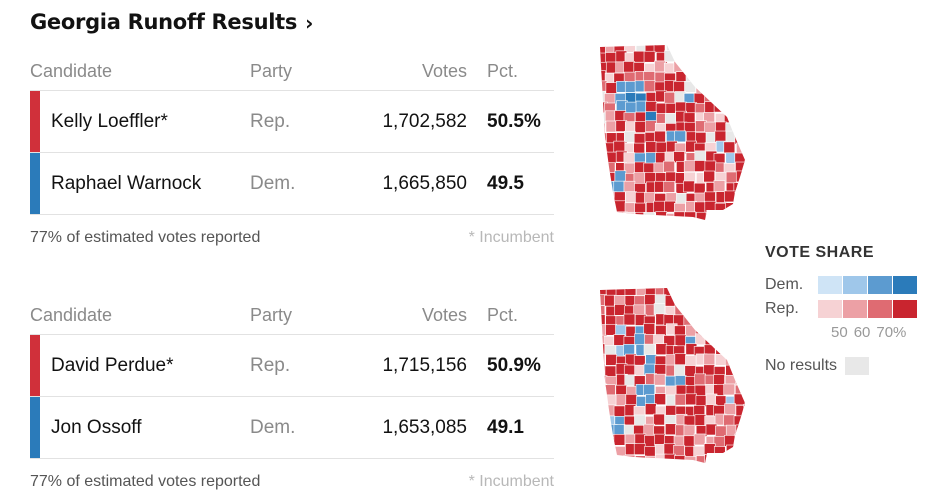  What do you see at coordinates (309, 23) in the screenshot?
I see `chevron-right-icon: ›` at bounding box center [309, 23].